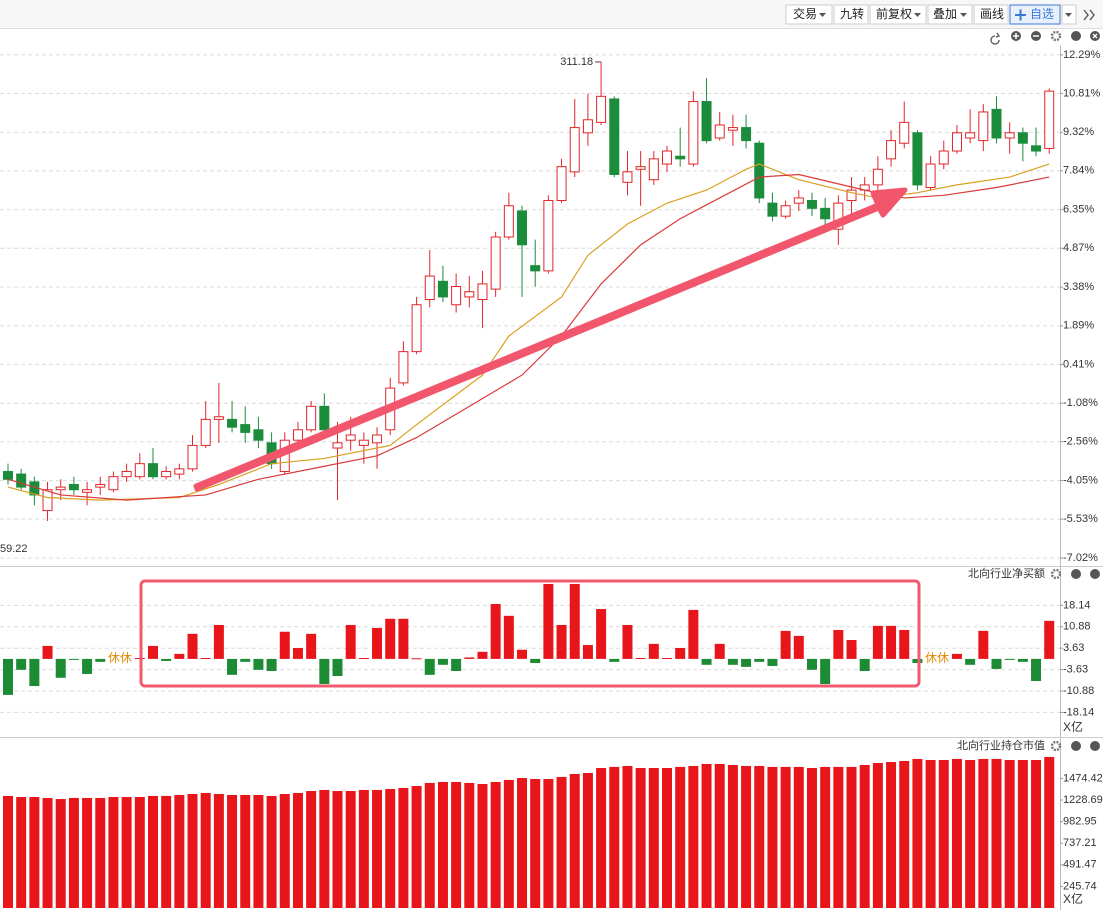 This screenshot has height=910, width=1103. What do you see at coordinates (1089, 15) in the screenshot?
I see `more-icon` at bounding box center [1089, 15].